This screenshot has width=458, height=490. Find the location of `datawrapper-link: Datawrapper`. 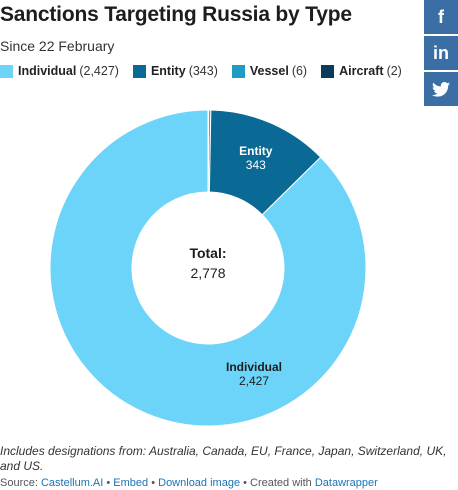

datawrapper-link: Datawrapper is located at coordinates (346, 483).